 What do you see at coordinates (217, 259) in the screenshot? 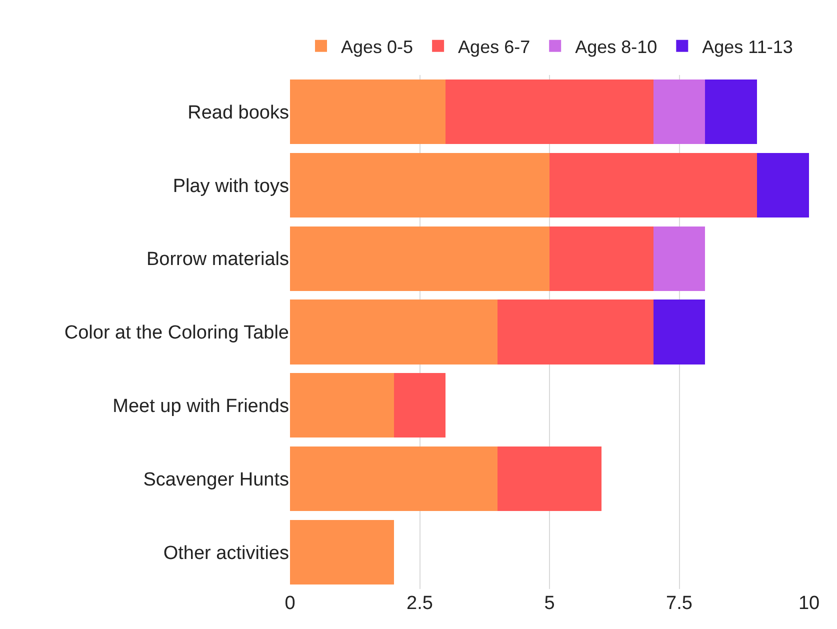
I see `y-tick-label: Borrow materials` at bounding box center [217, 259].